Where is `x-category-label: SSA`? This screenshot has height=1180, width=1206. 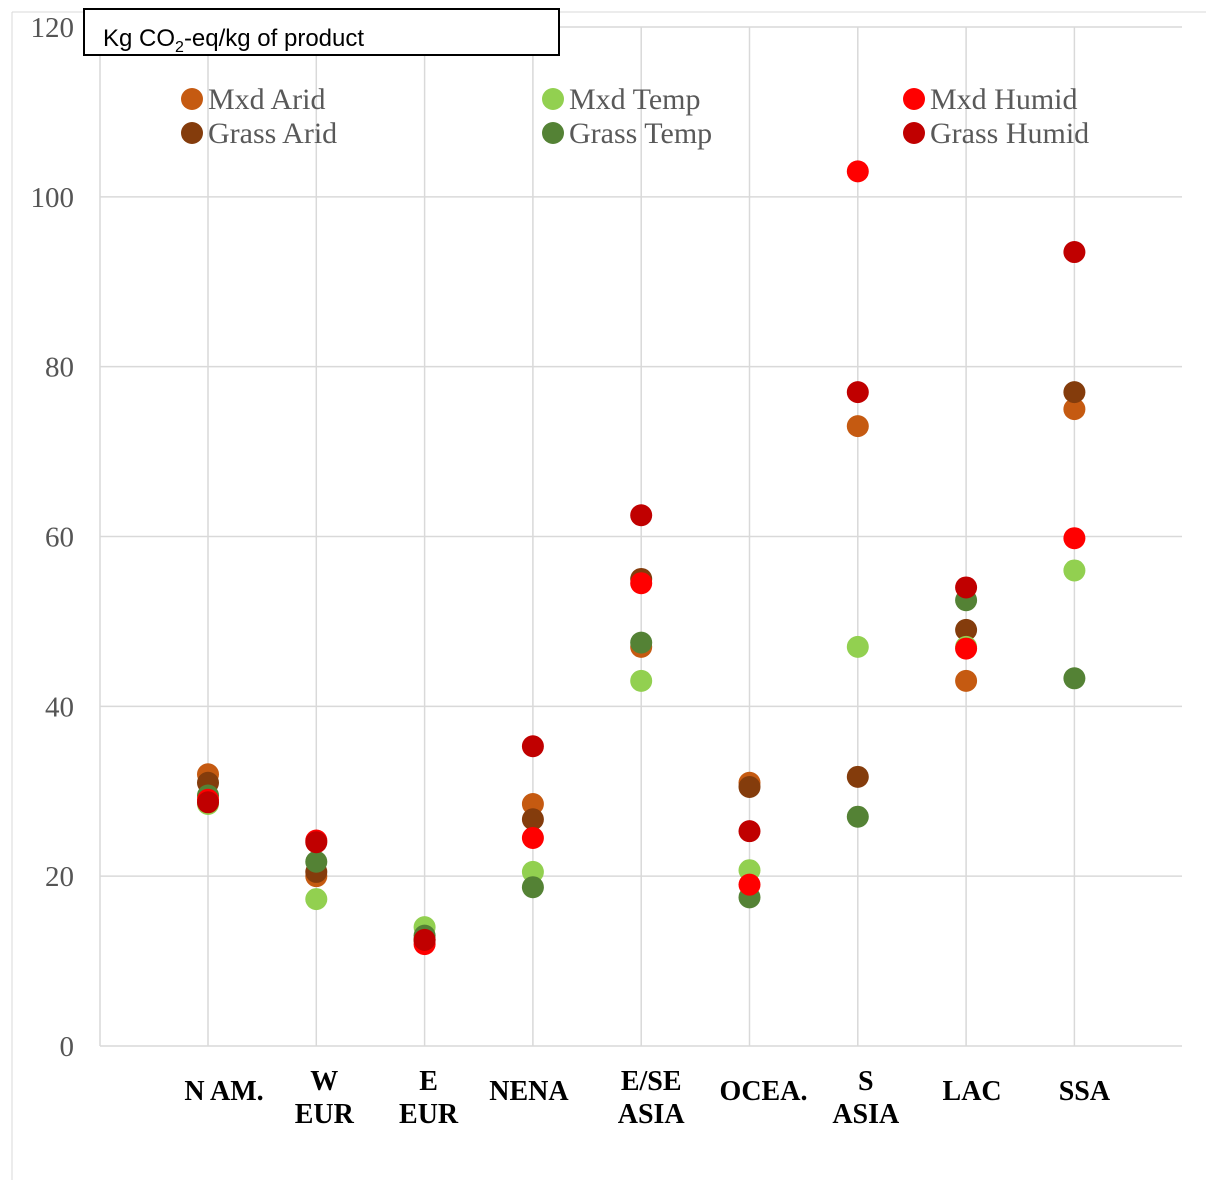 x-category-label: SSA is located at coordinates (1085, 1091).